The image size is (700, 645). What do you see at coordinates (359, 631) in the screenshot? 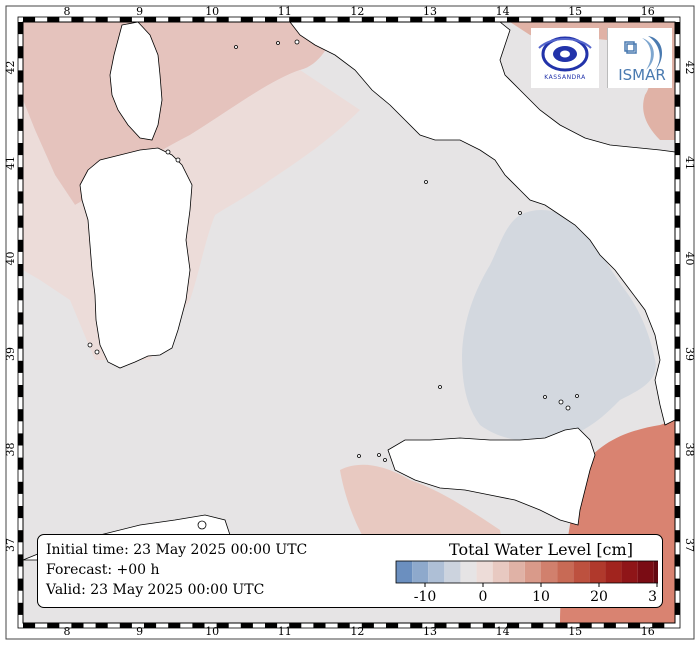
I see `lon-labels-bottom: 8 9 10 11 12 13 14 15 16` at bounding box center [359, 631].